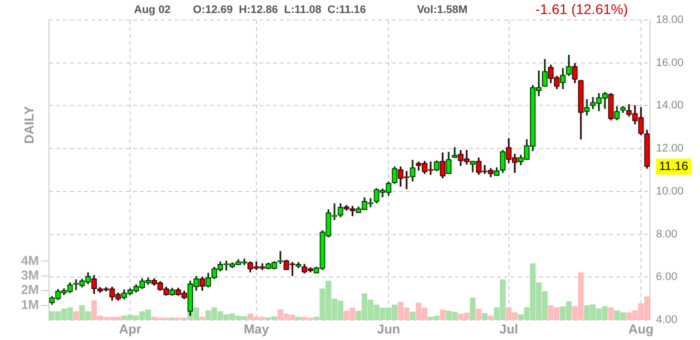  I want to click on text: DAILY, so click(29, 125).